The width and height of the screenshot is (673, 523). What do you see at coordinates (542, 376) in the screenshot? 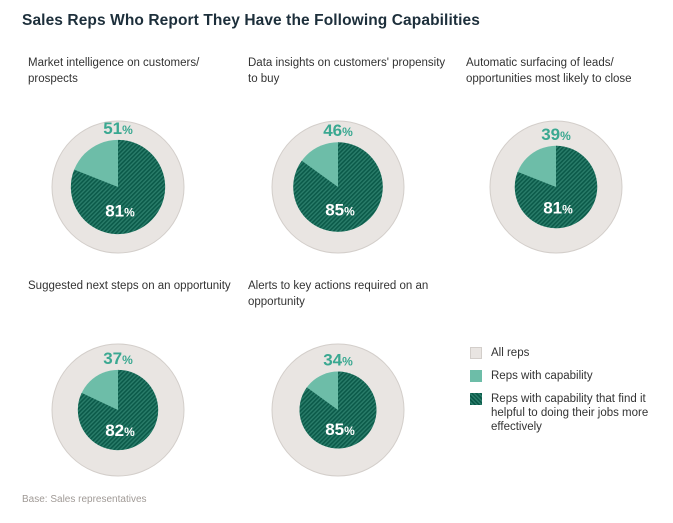
I see `legend-label-capability: Reps with capability` at bounding box center [542, 376].